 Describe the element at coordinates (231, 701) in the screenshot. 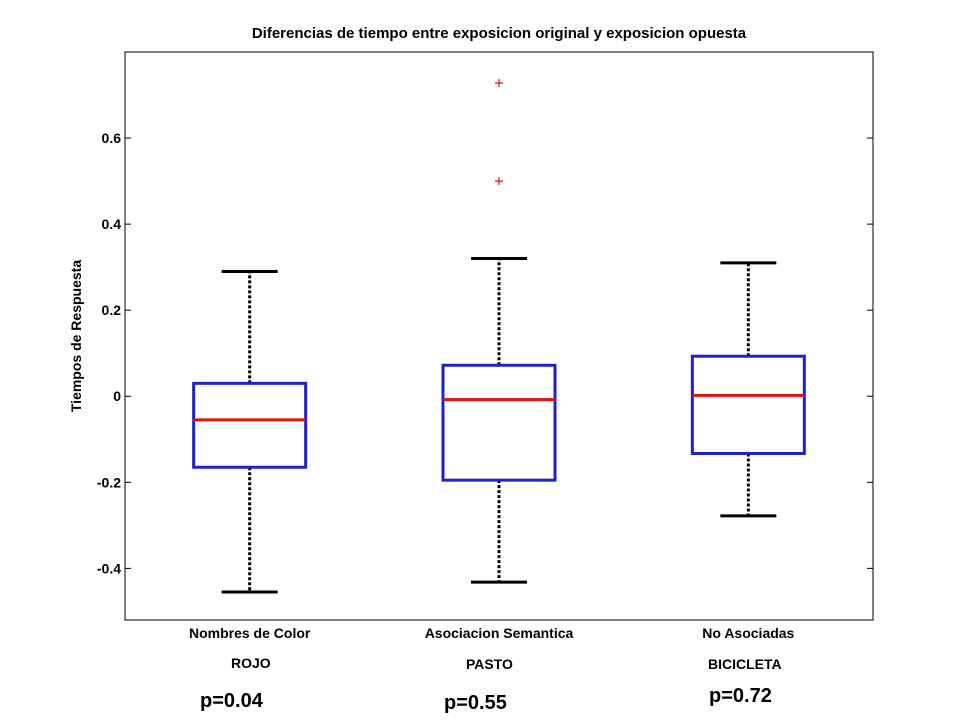

I see `p-value-rojo: p=0.04` at that location.